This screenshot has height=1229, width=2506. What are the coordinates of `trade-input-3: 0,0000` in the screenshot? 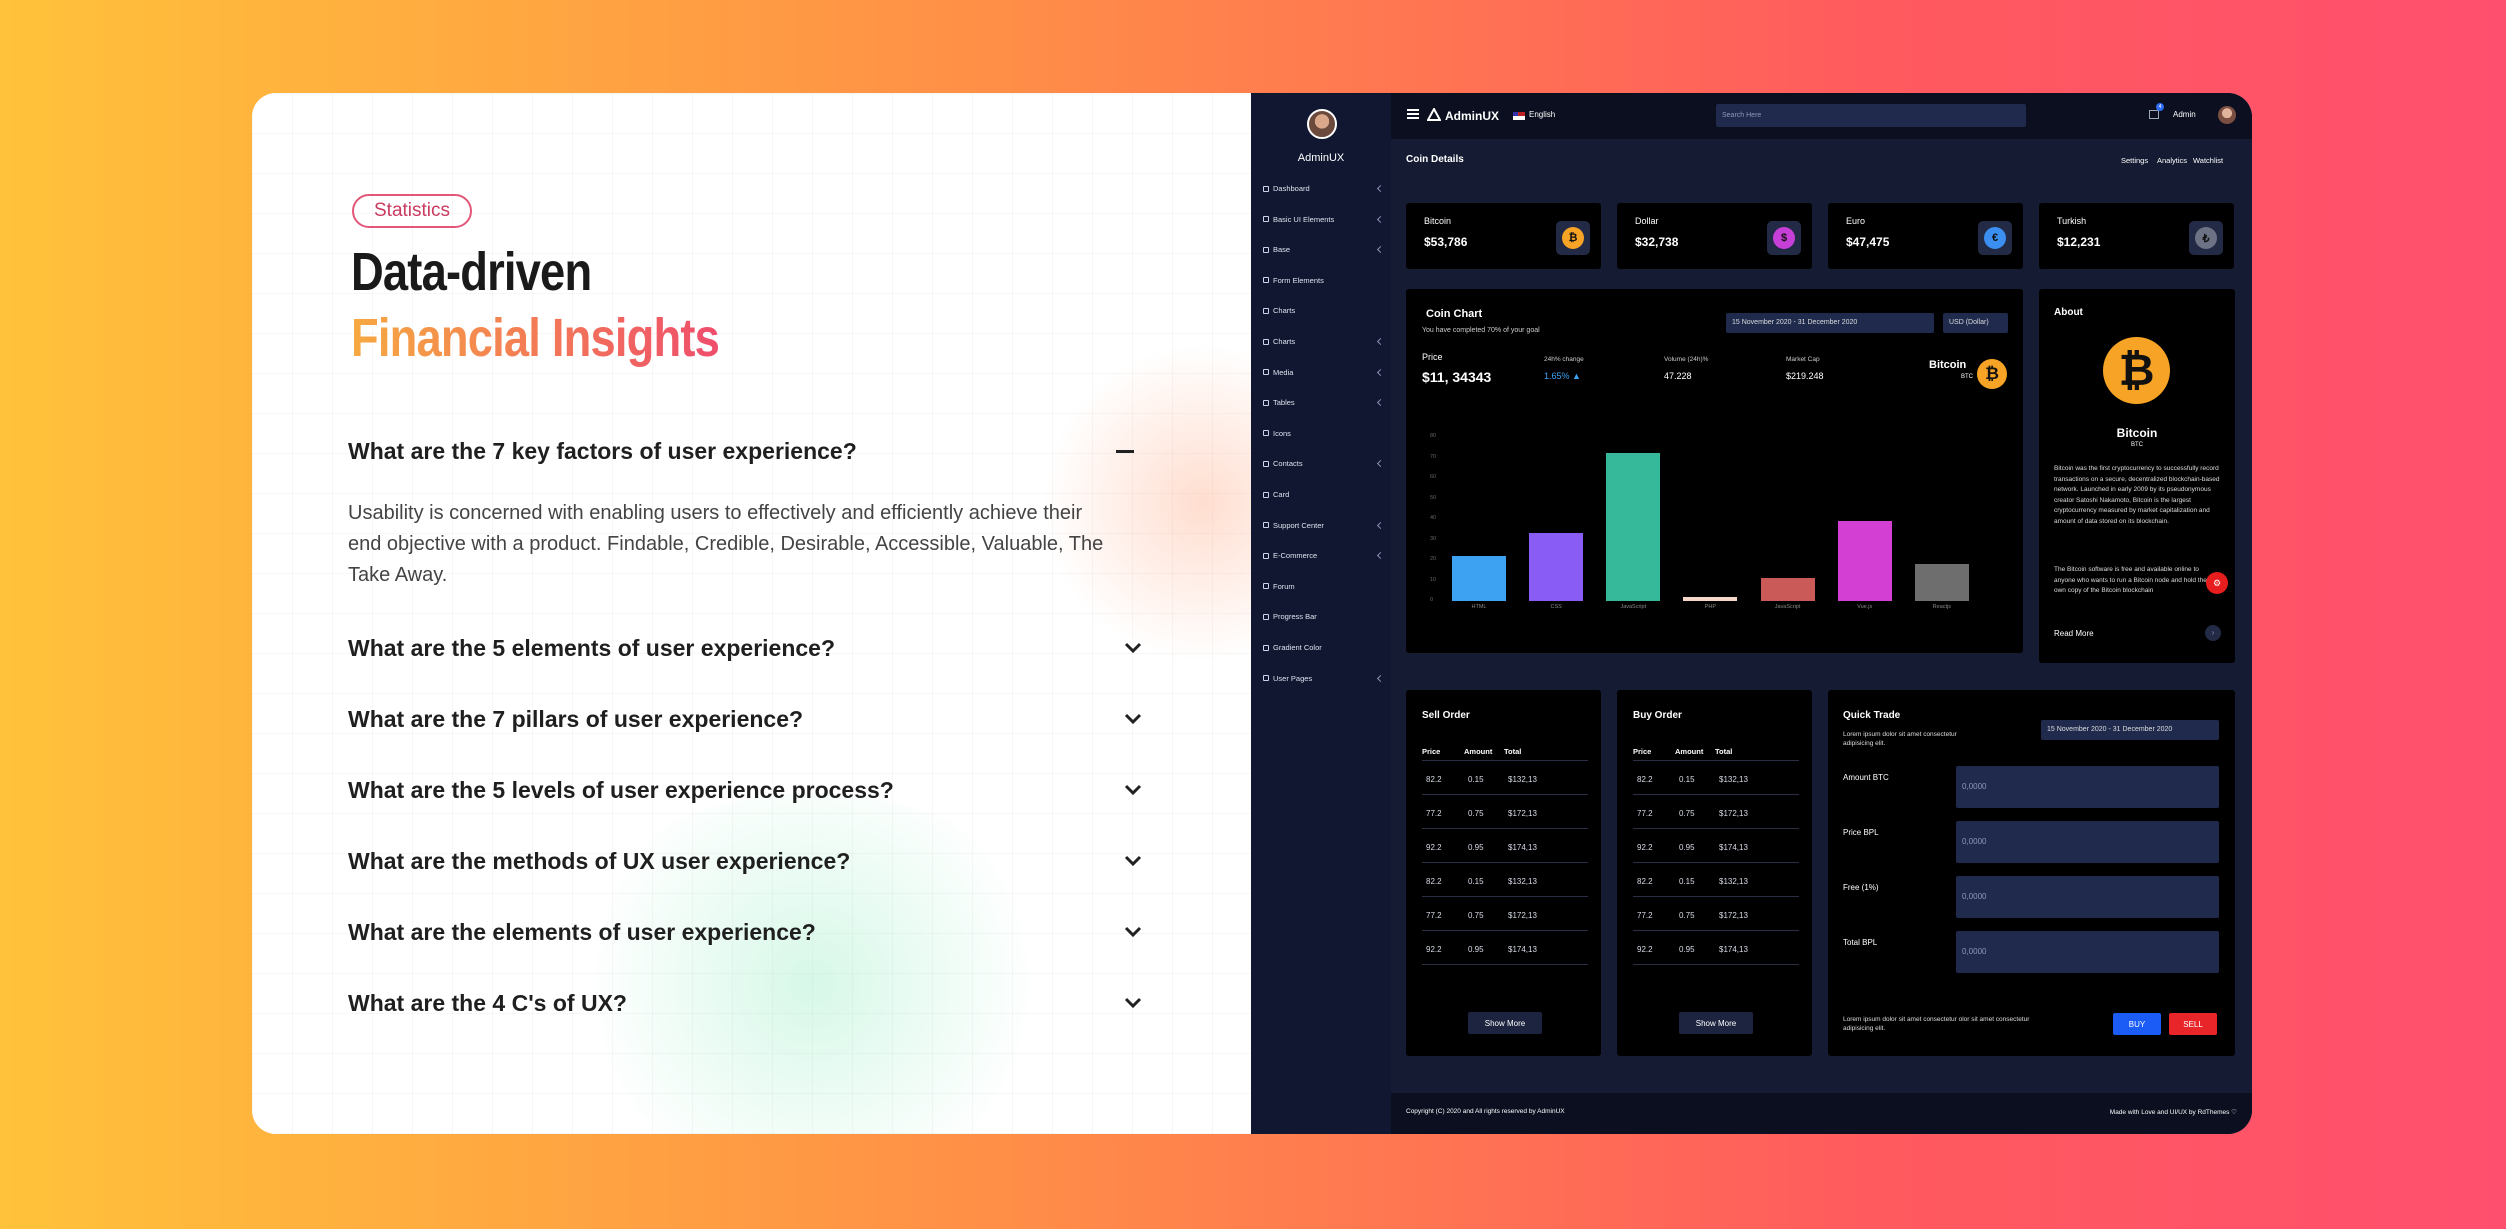 It's located at (2087, 897).